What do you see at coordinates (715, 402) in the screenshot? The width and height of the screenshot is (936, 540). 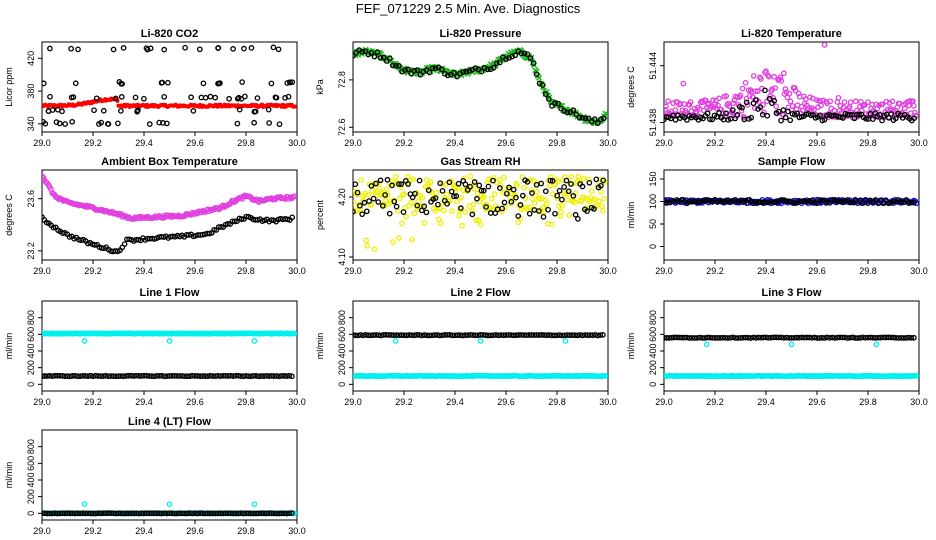 I see `x-tick-label: 29.2` at bounding box center [715, 402].